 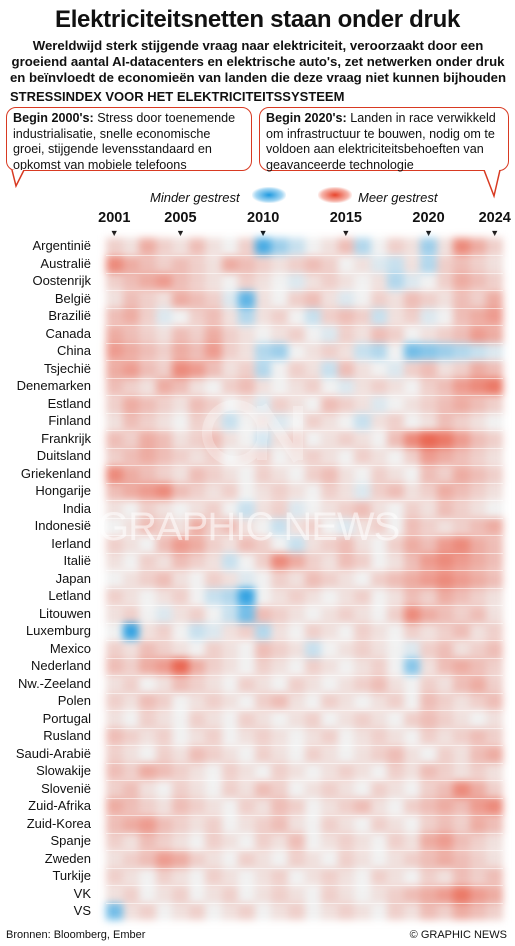 What do you see at coordinates (429, 233) in the screenshot?
I see `year-tick-marker: ▼` at bounding box center [429, 233].